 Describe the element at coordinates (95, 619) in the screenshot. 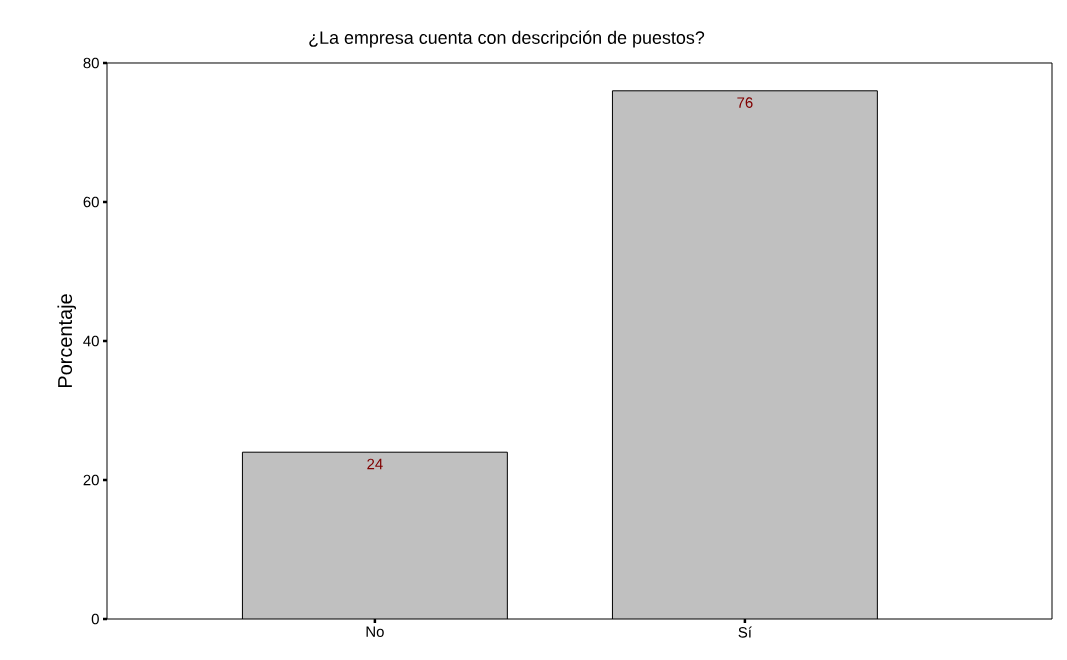

I see `y-tick-label: 0` at that location.